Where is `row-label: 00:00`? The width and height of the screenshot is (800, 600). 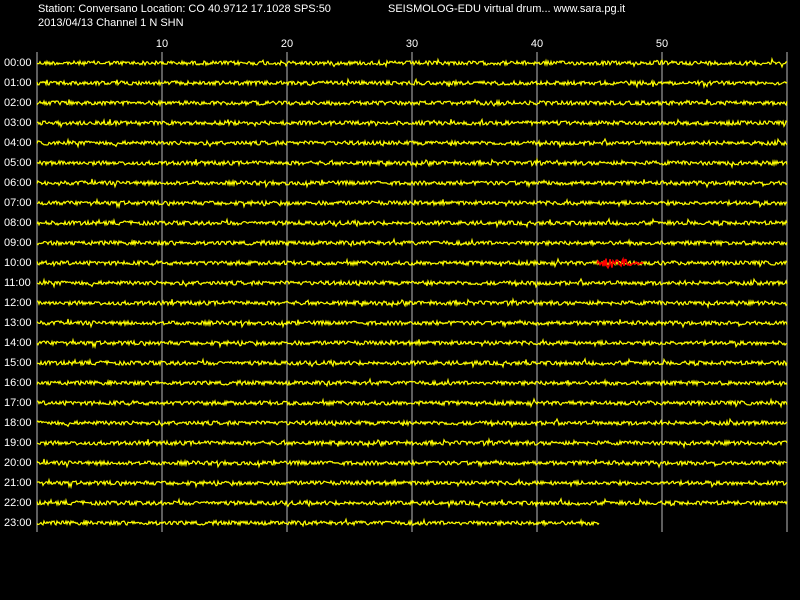
row-label: 00:00 is located at coordinates (18, 63).